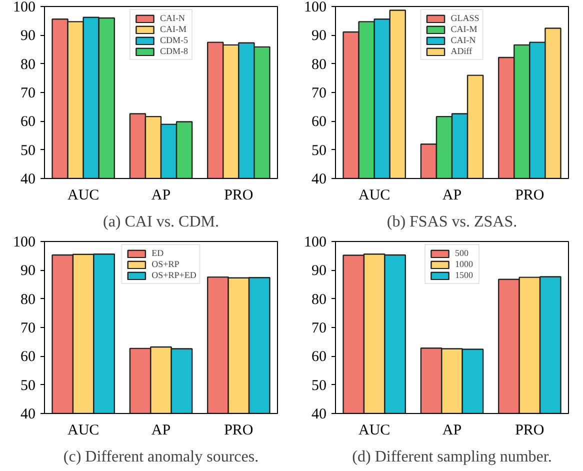  I want to click on legend-label: 1000, so click(464, 264).